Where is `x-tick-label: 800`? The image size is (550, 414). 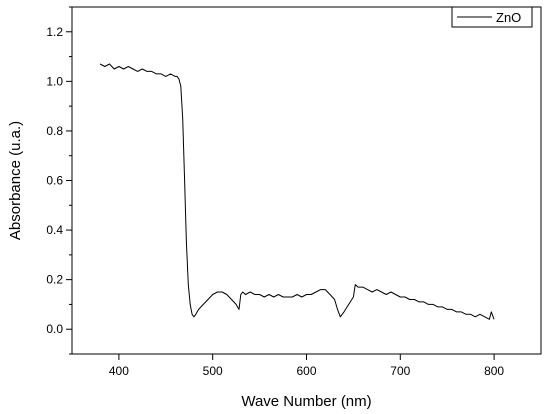 x-tick-label: 800 is located at coordinates (494, 371).